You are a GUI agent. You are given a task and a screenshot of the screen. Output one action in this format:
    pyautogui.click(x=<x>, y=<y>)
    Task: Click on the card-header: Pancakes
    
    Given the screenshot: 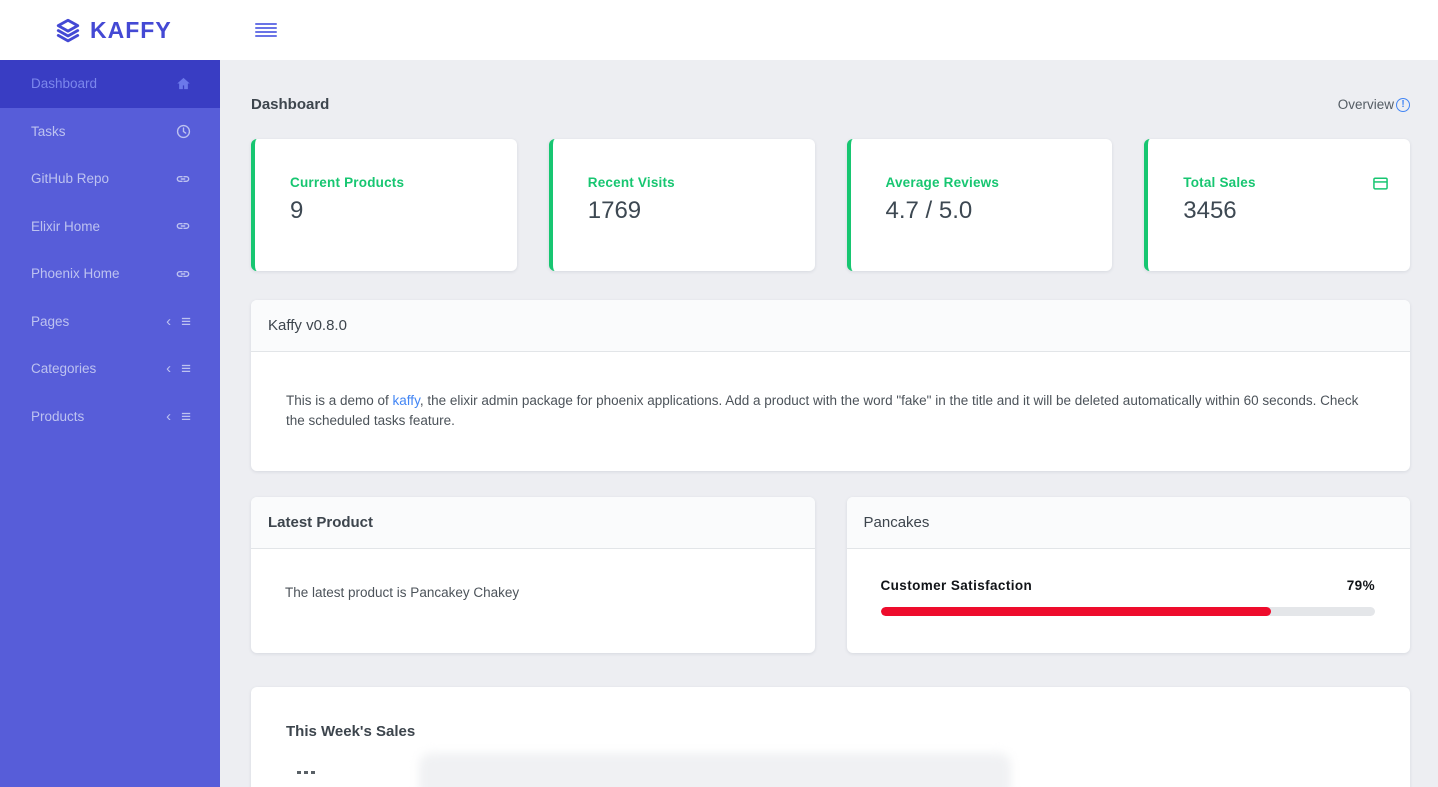 What is the action you would take?
    pyautogui.click(x=1128, y=523)
    